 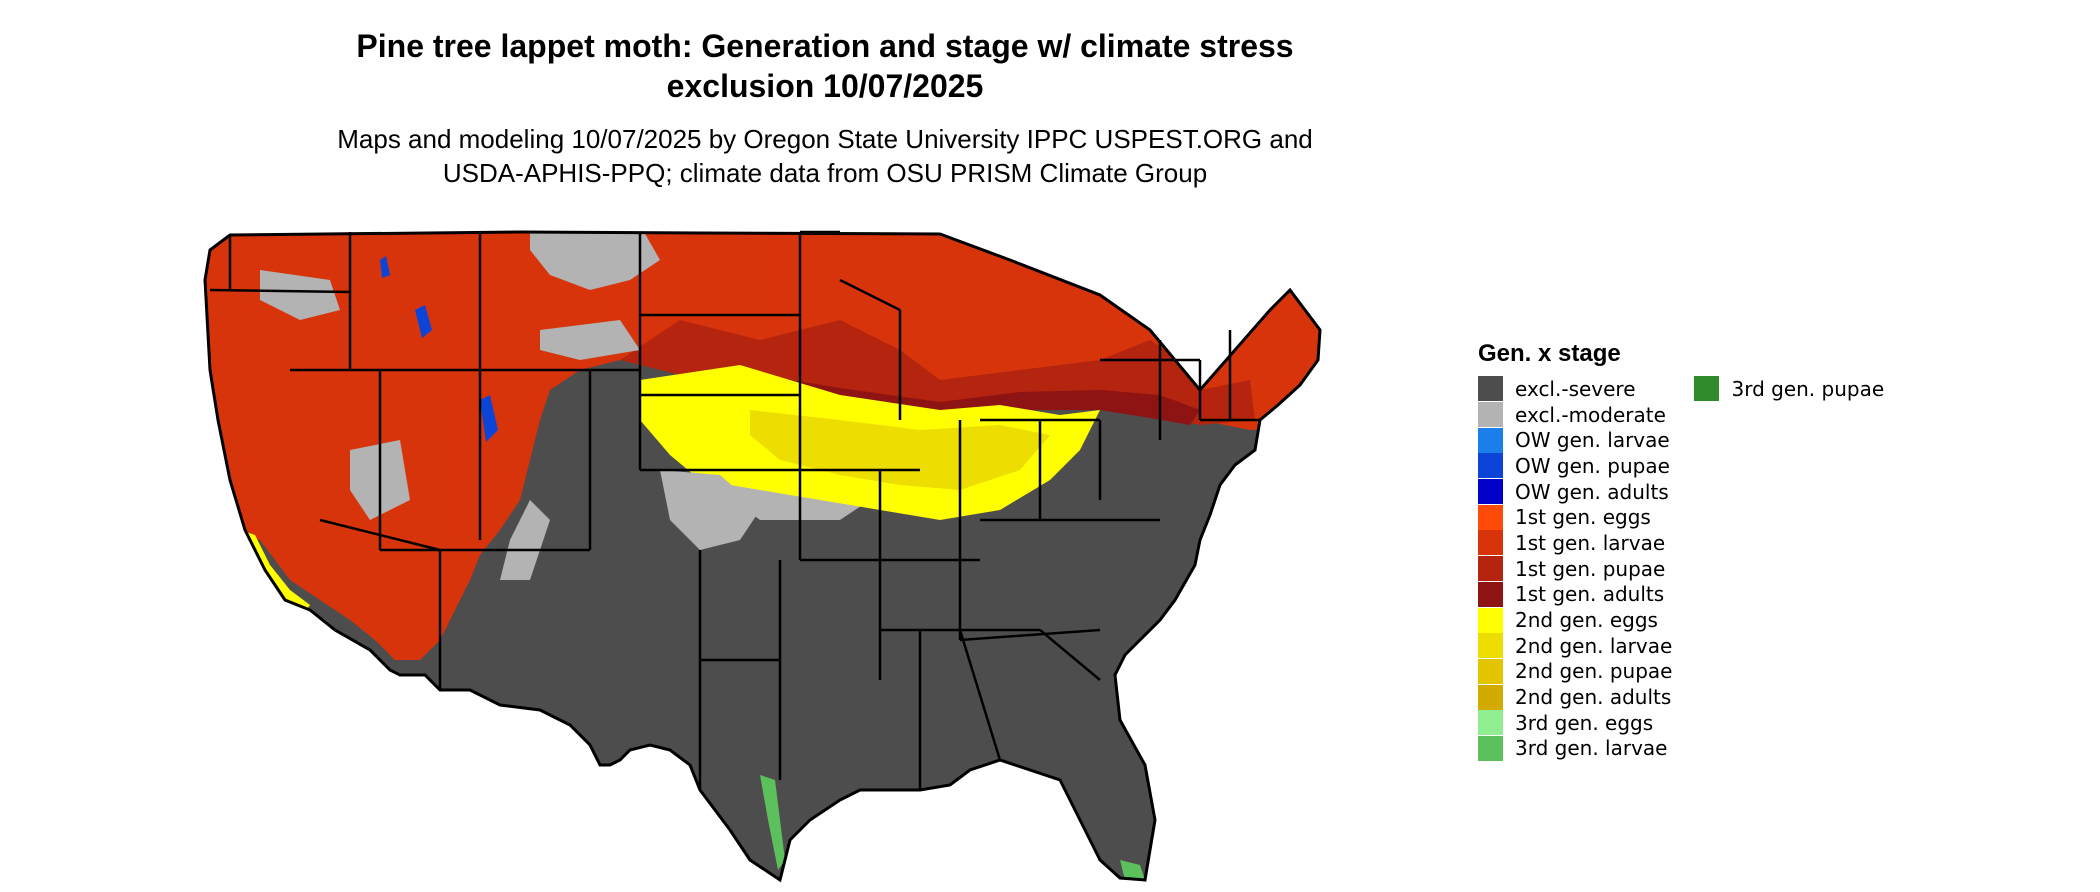 I want to click on region-moderate-south, so click(x=710, y=510).